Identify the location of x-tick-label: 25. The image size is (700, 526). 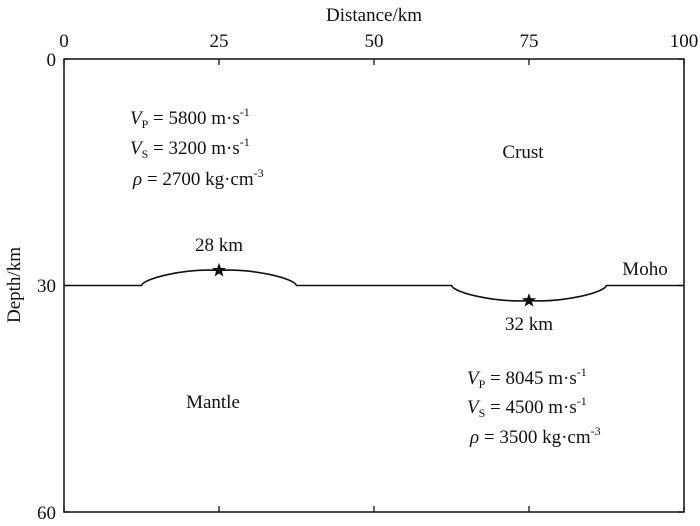
(219, 41).